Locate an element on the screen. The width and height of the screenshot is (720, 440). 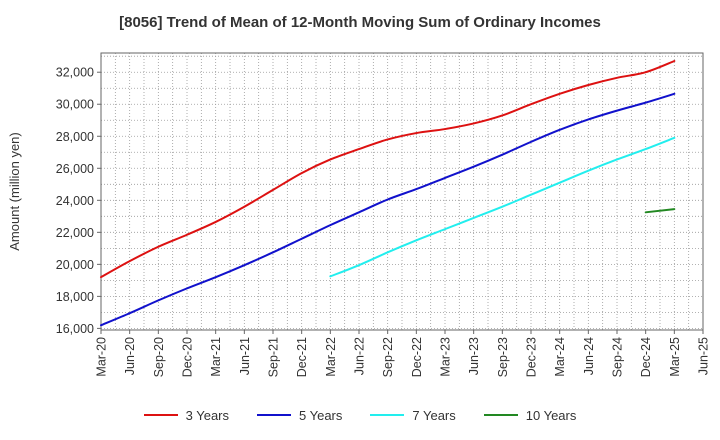
y-tick-label: 26,000 is located at coordinates (75, 169).